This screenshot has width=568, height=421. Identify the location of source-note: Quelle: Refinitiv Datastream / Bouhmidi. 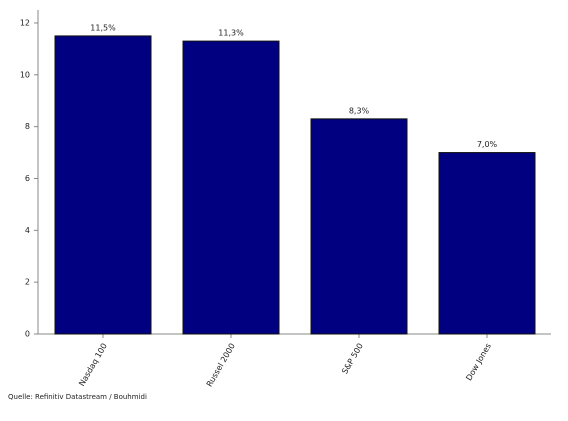
(77, 397).